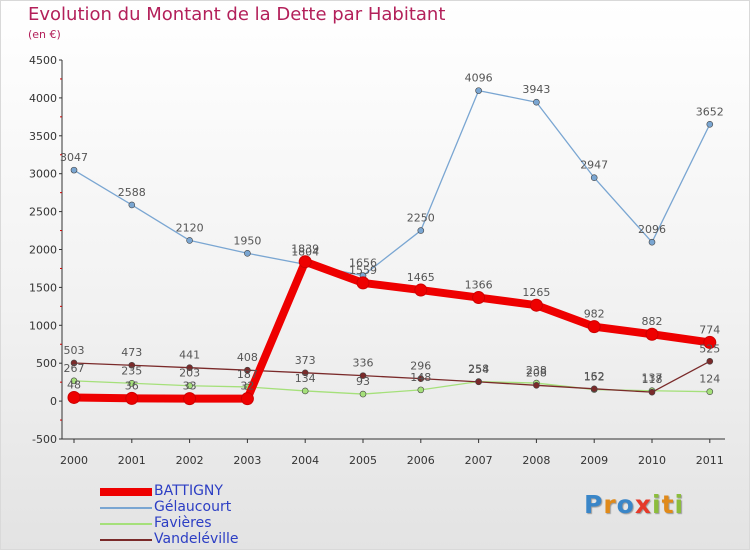 The image size is (750, 550). Describe the element at coordinates (657, 504) in the screenshot. I see `logo-letter: i` at that location.